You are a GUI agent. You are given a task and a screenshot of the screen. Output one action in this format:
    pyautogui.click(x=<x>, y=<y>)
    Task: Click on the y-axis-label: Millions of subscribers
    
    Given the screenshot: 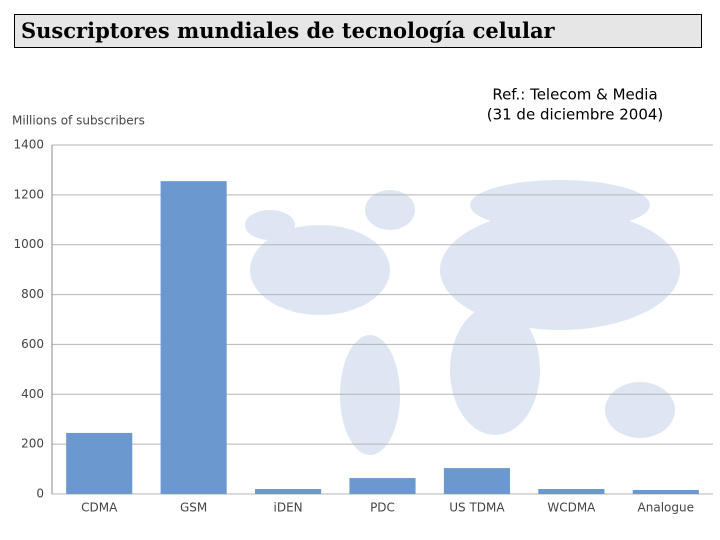 What is the action you would take?
    pyautogui.click(x=78, y=121)
    